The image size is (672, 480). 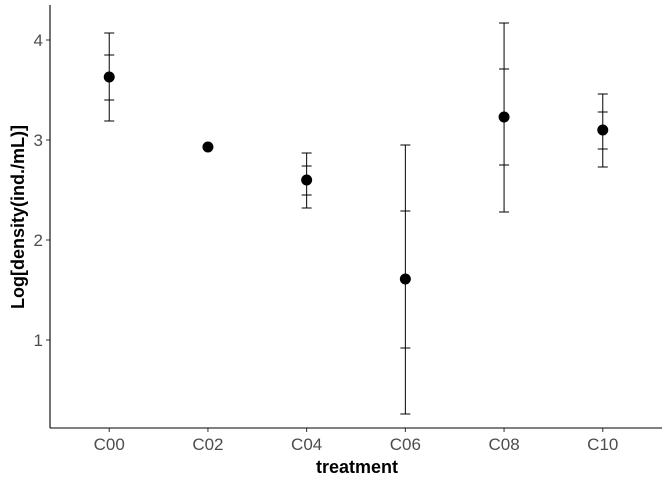 What do you see at coordinates (48, 190) in the screenshot?
I see `y-ticks` at bounding box center [48, 190].